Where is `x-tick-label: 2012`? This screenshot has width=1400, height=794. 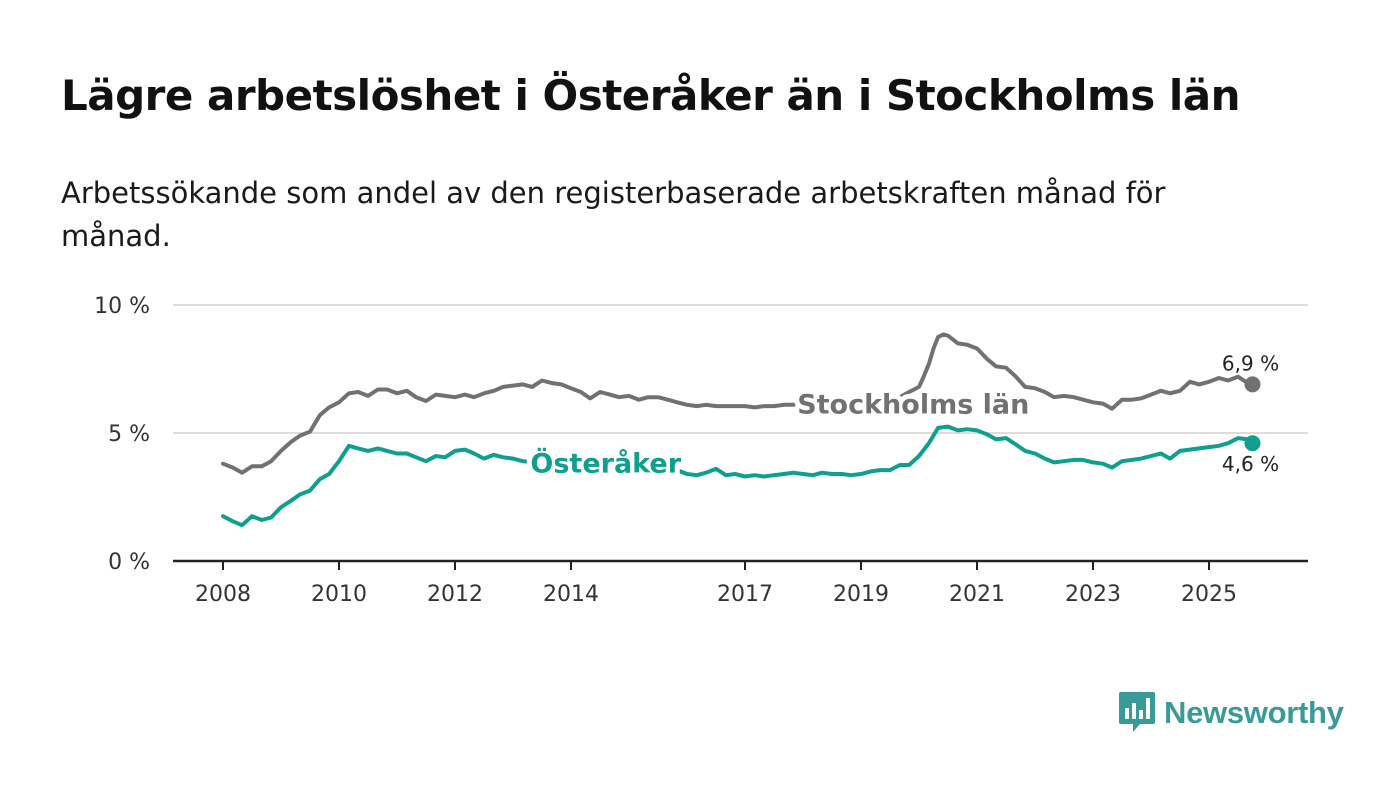 x-tick-label: 2012 is located at coordinates (455, 594).